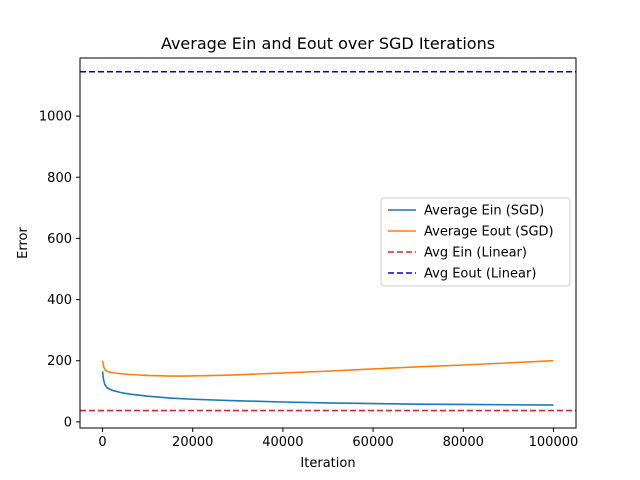  I want to click on legend-label-3: Avg Ein (Linear), so click(475, 253).